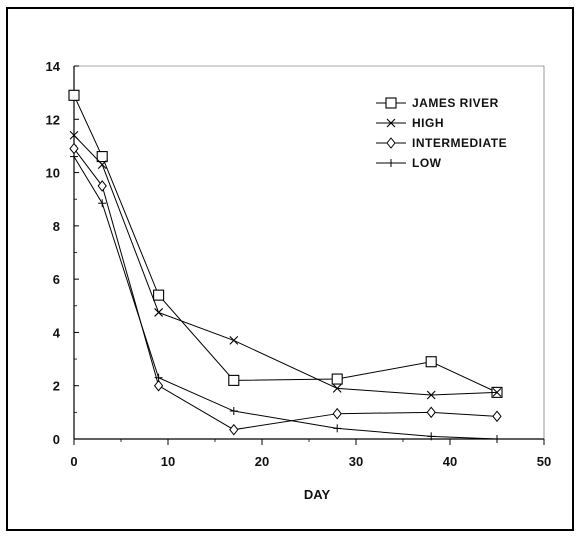 The height and width of the screenshot is (538, 583). I want to click on y-tick-label: 10, so click(53, 173).